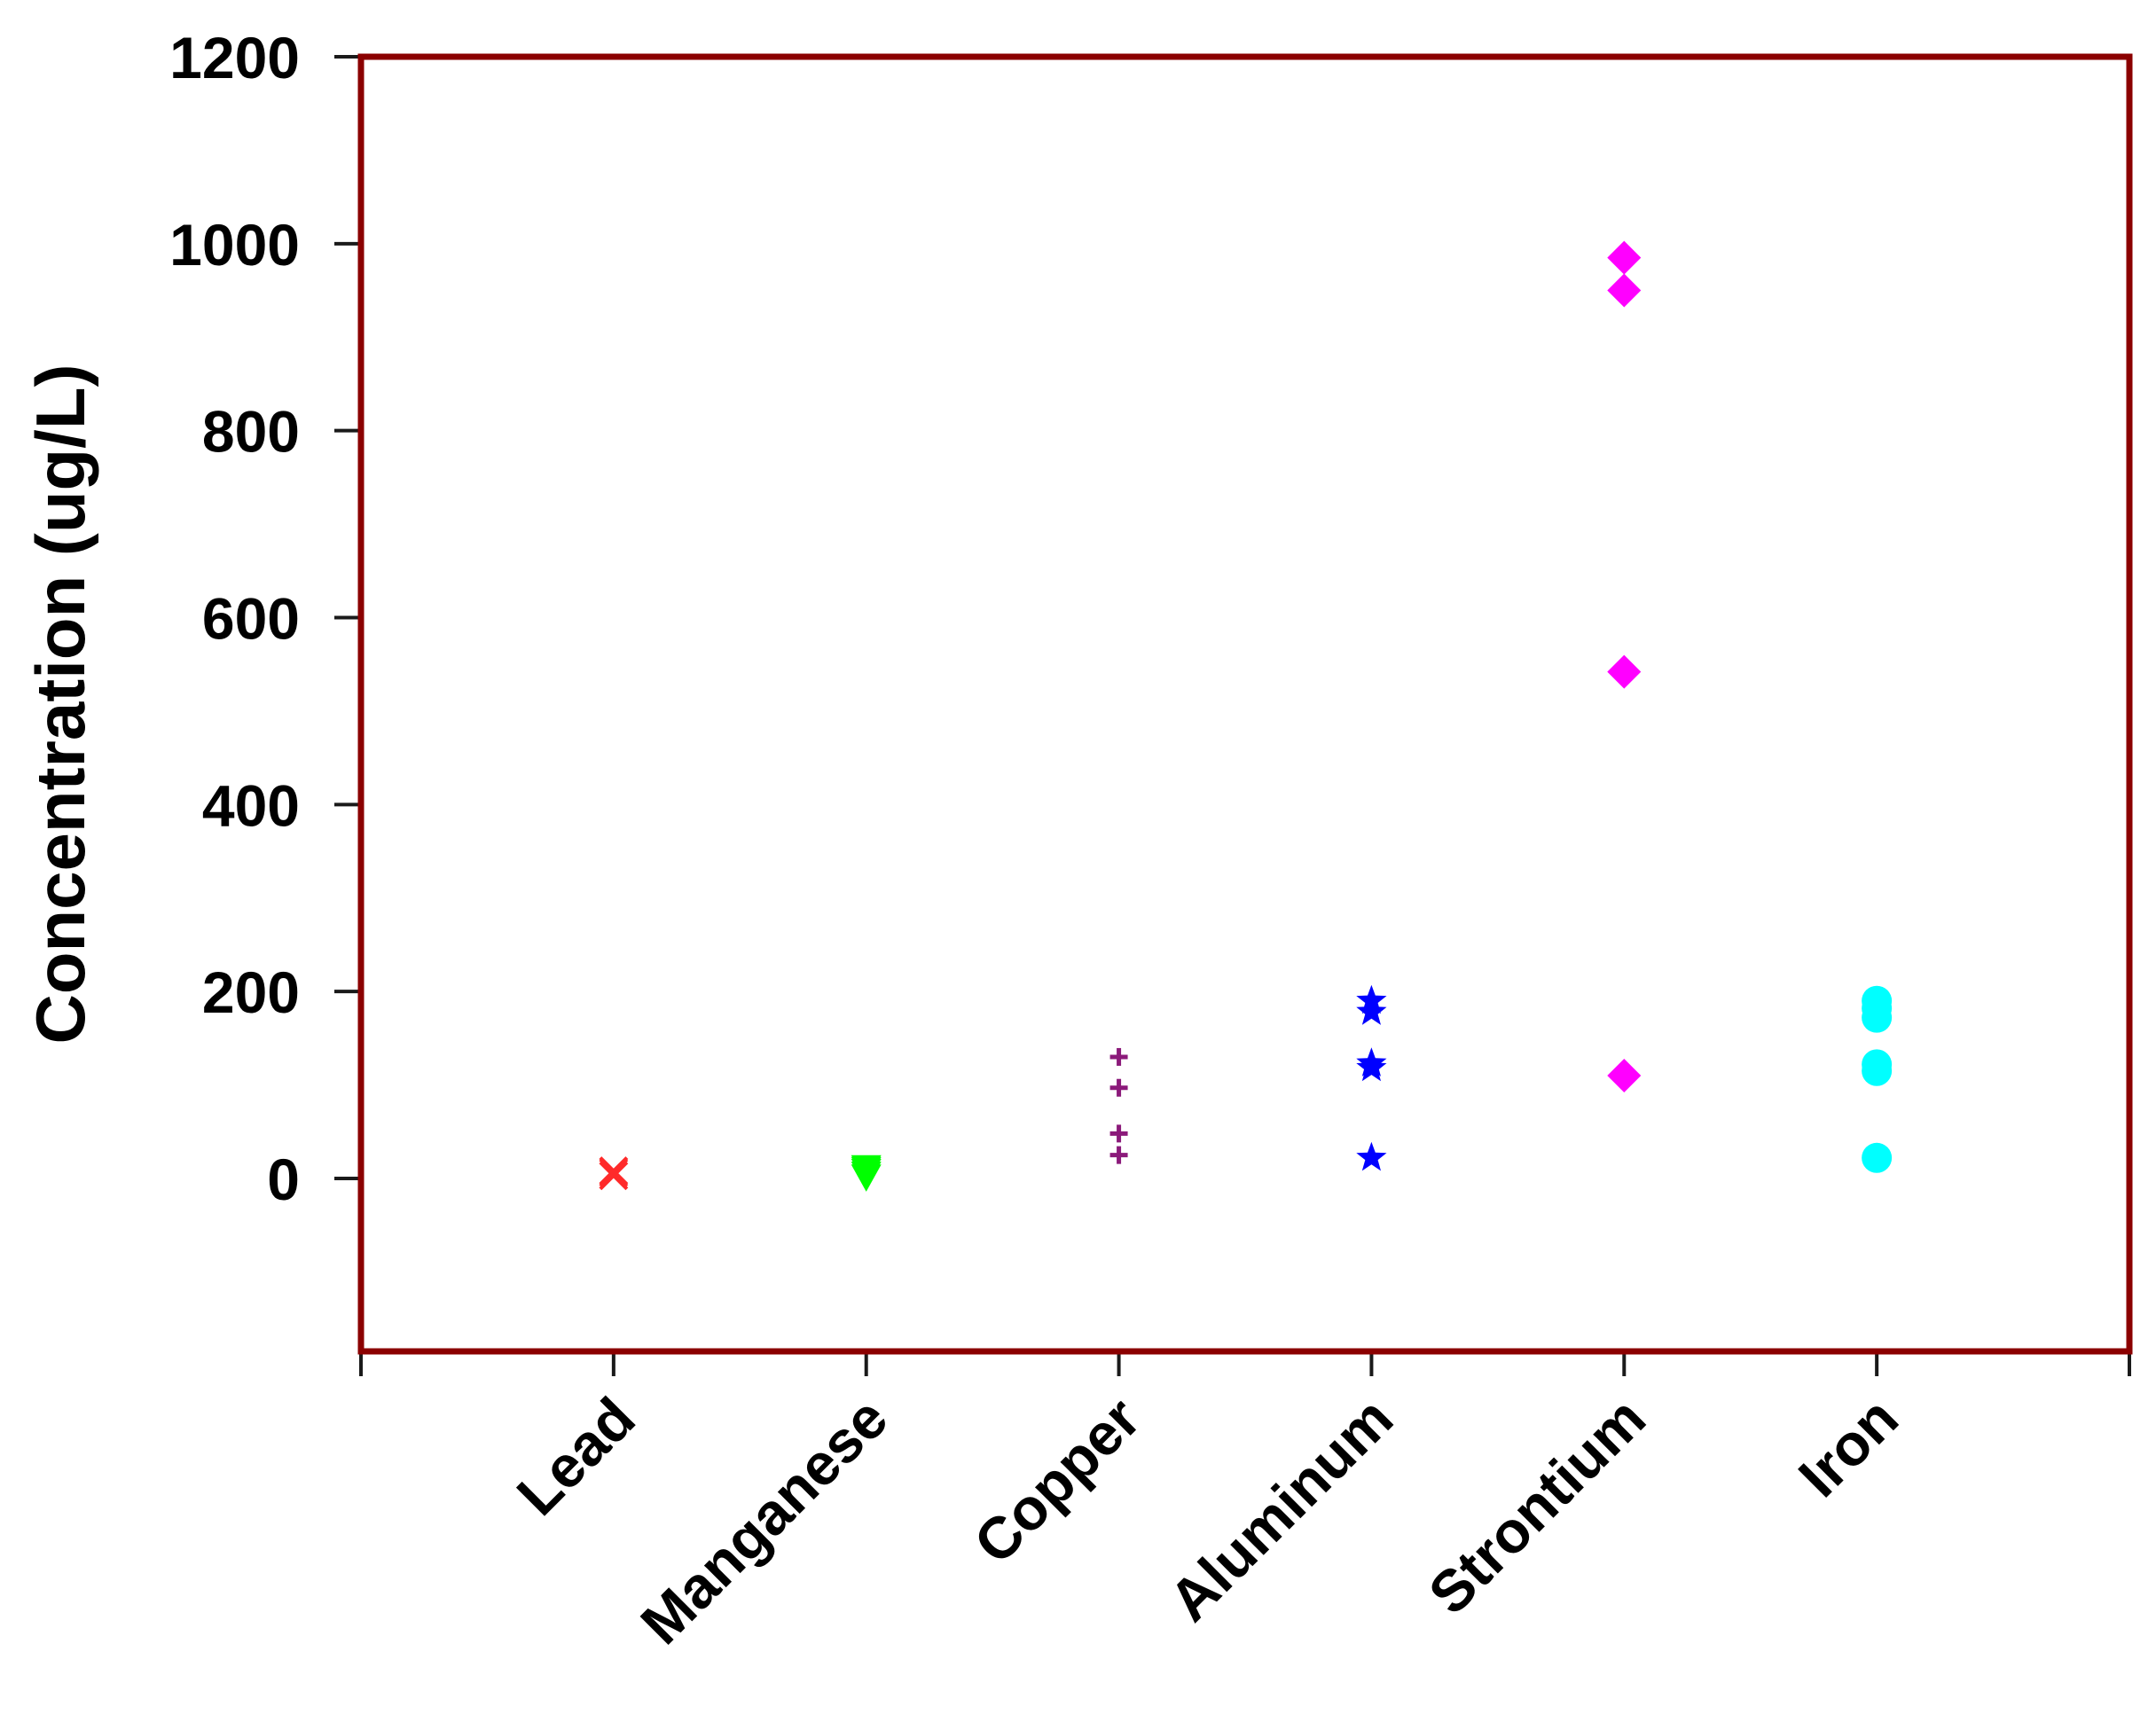 Image resolution: width=2156 pixels, height=1730 pixels. I want to click on y-tick-label: 1000, so click(234, 245).